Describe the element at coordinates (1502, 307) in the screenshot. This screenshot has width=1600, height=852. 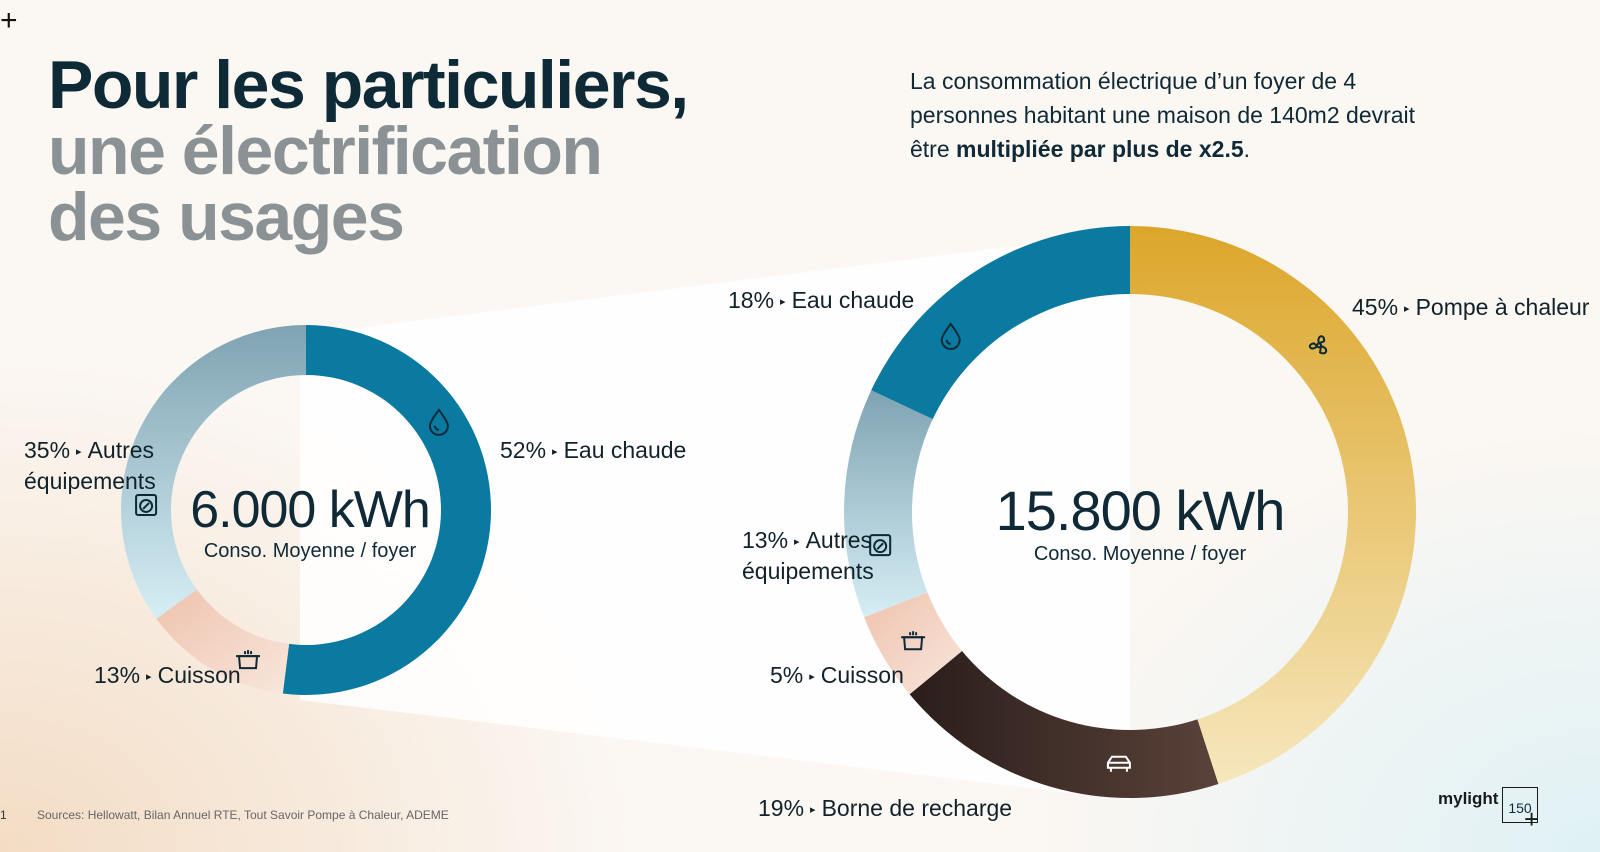
I see `right-pompe-name: Pompe à chaleur` at that location.